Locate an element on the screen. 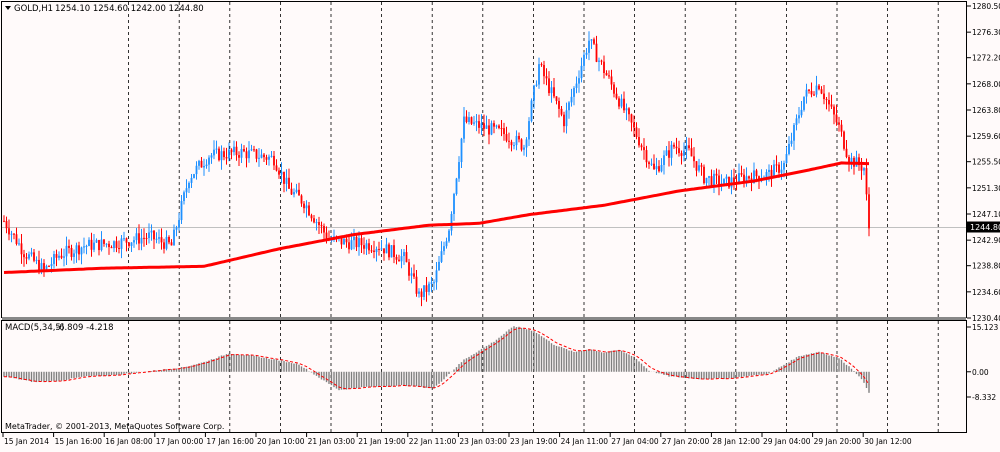 Image resolution: width=1000 pixels, height=452 pixels. time-label: 29 Jan 20:00 is located at coordinates (838, 441).